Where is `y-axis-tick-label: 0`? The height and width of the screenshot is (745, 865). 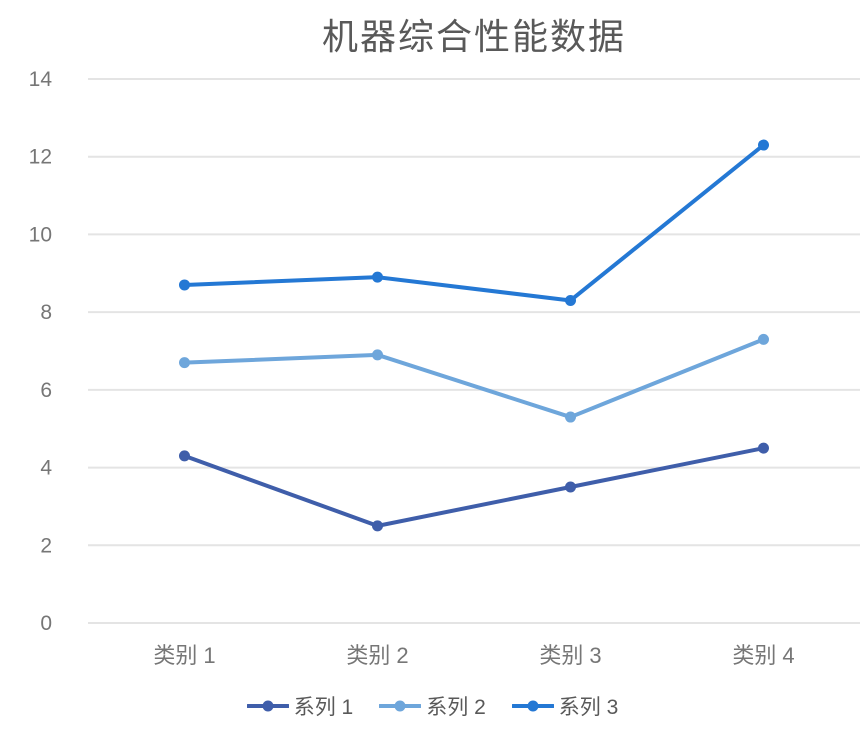 y-axis-tick-label: 0 is located at coordinates (46, 623).